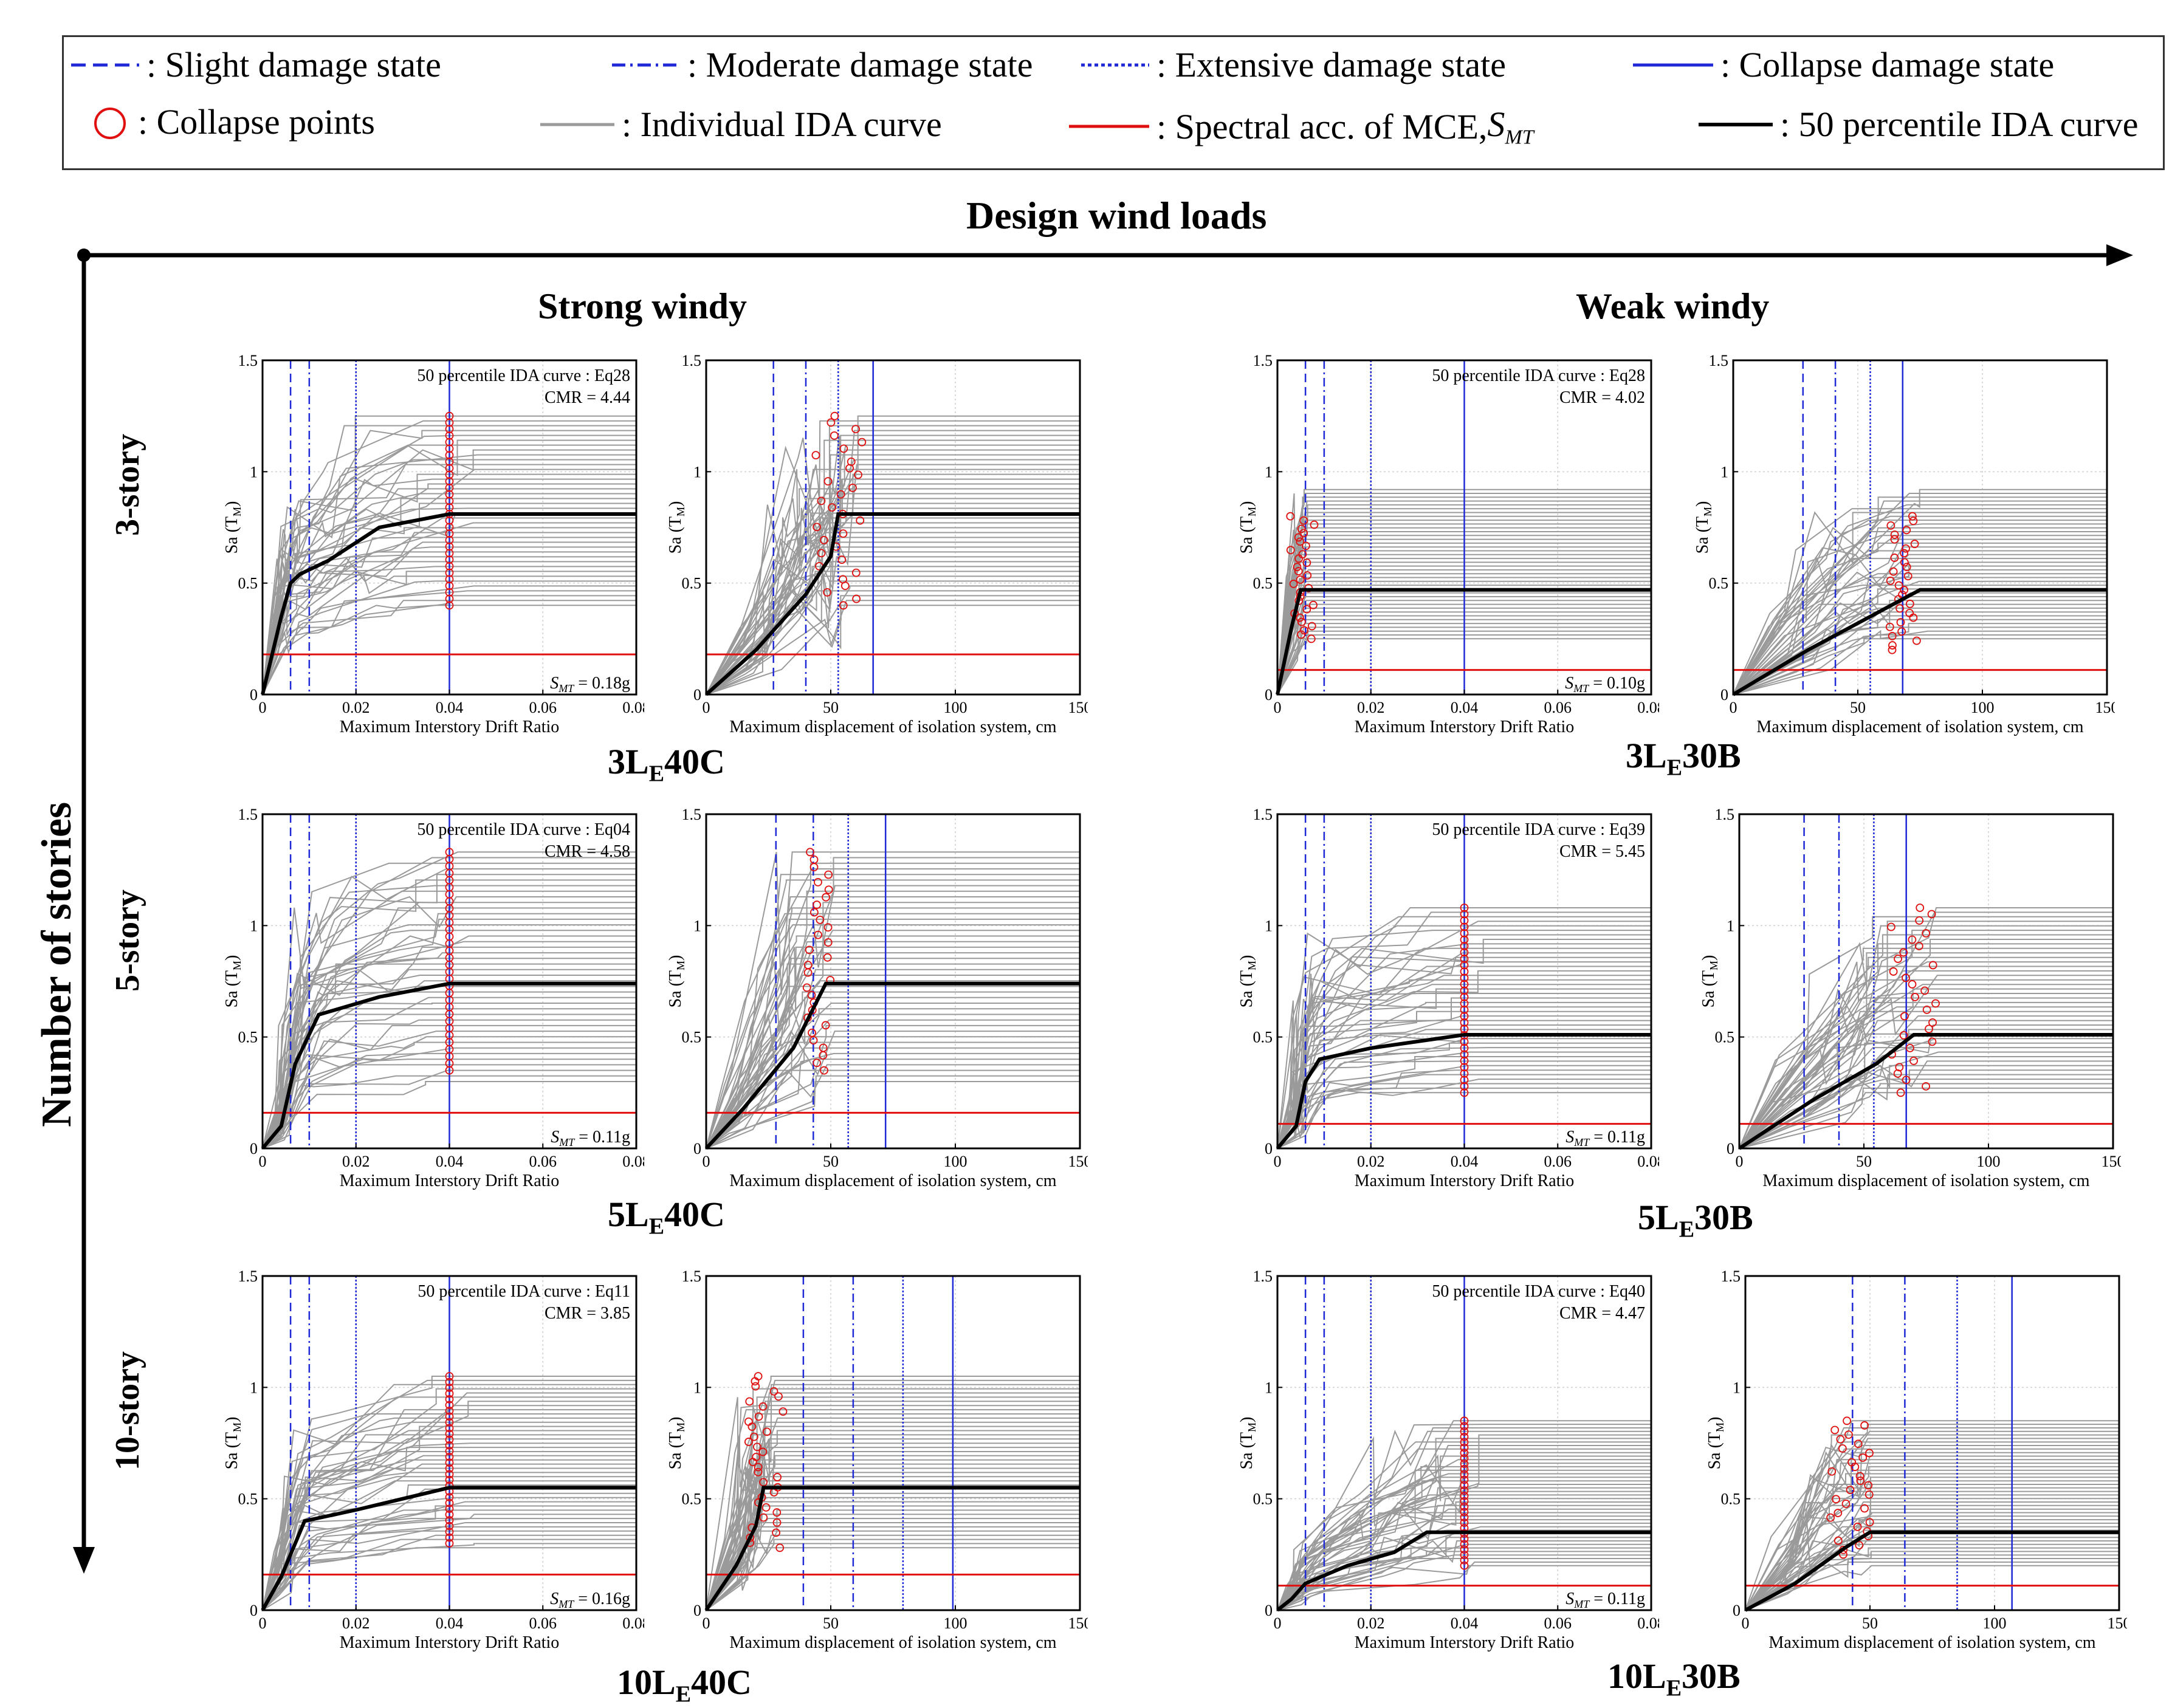 The width and height of the screenshot is (2172, 1708). Describe the element at coordinates (1322, 126) in the screenshot. I see `legend-smt-label: : Spectral acc. of MCE,` at that location.